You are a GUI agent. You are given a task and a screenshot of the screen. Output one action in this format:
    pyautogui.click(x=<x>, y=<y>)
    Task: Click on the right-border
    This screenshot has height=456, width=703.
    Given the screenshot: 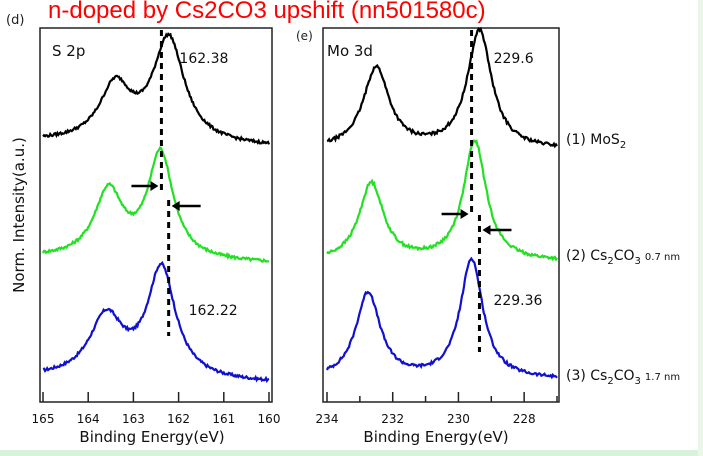 What is the action you would take?
    pyautogui.click(x=700, y=228)
    